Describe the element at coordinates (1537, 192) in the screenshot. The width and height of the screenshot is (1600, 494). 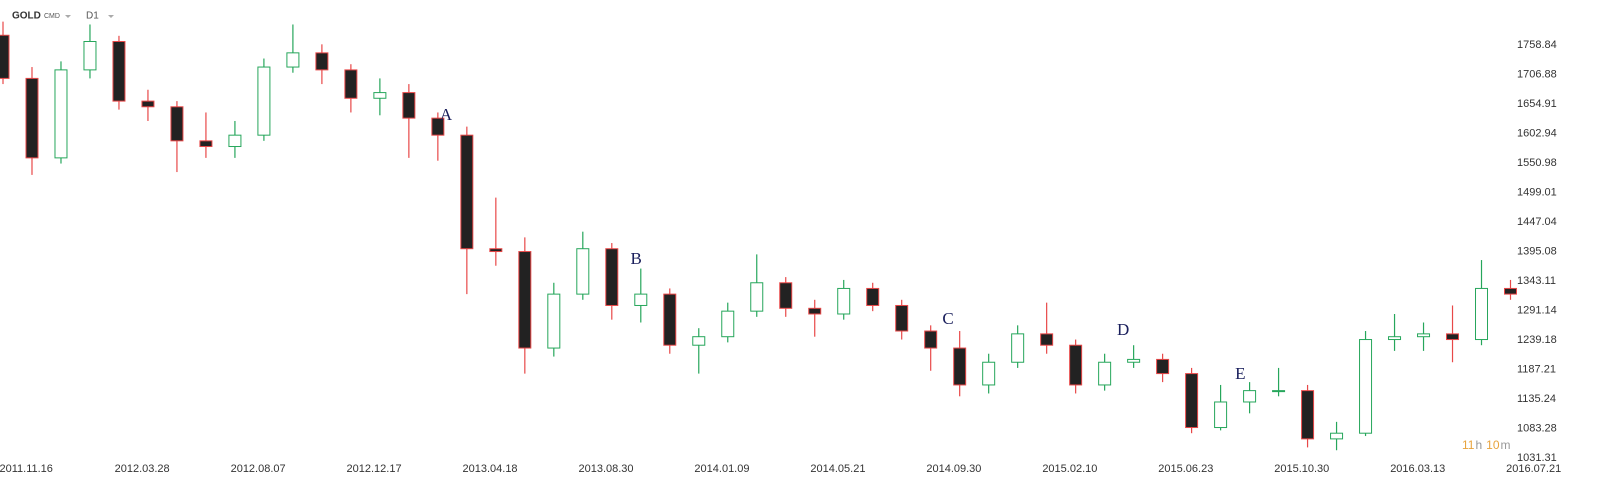
I see `y-tick-label: 1499.01` at that location.